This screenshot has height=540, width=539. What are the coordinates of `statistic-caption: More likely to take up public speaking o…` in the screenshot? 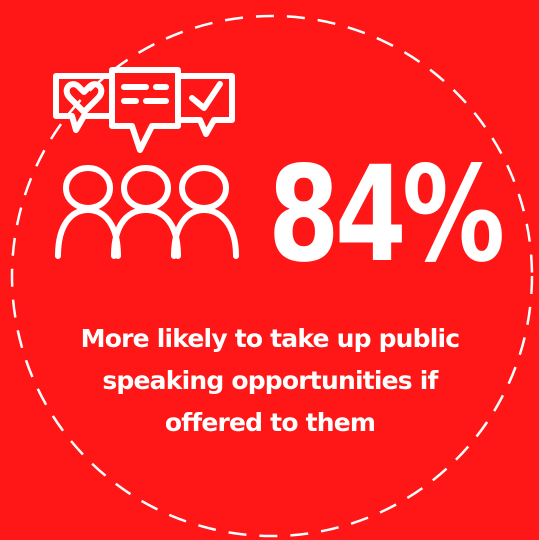 It's located at (270, 380).